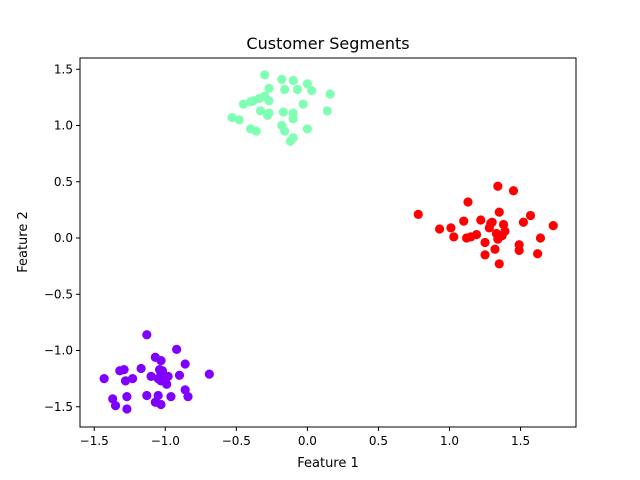 The width and height of the screenshot is (640, 480). I want to click on y-axis-ticks: −1.5 −1.0 −0.5 0.0 0.5 1.0 1.5, so click(62, 238).